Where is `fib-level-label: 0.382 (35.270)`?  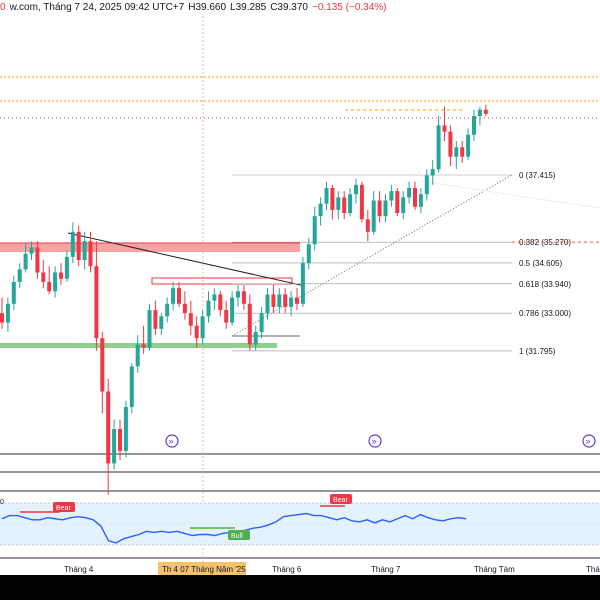 fib-level-label: 0.382 (35.270) is located at coordinates (545, 242).